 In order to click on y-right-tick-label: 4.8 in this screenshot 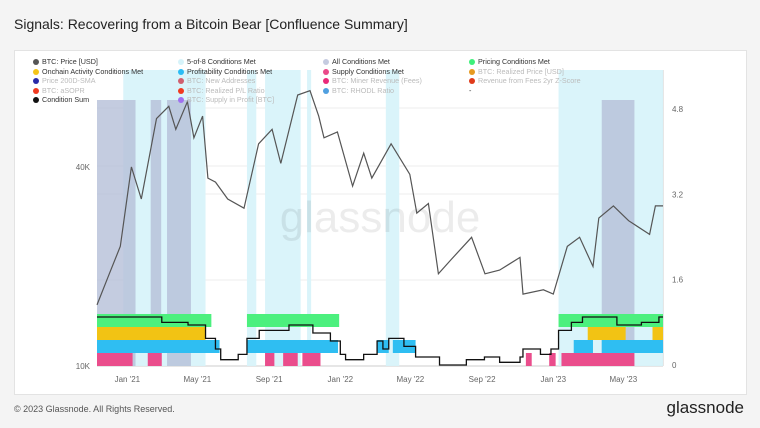, I will do `click(678, 109)`.